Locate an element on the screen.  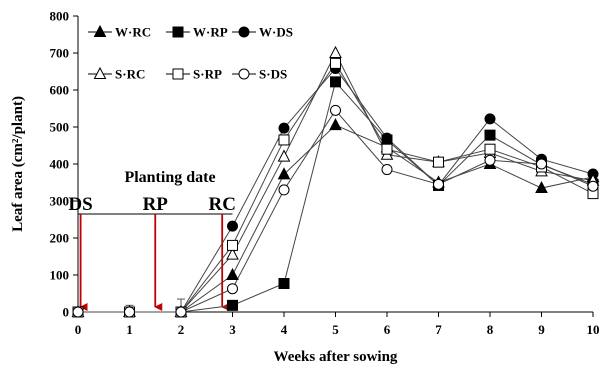
y-tick-label: 700 is located at coordinates (60, 53).